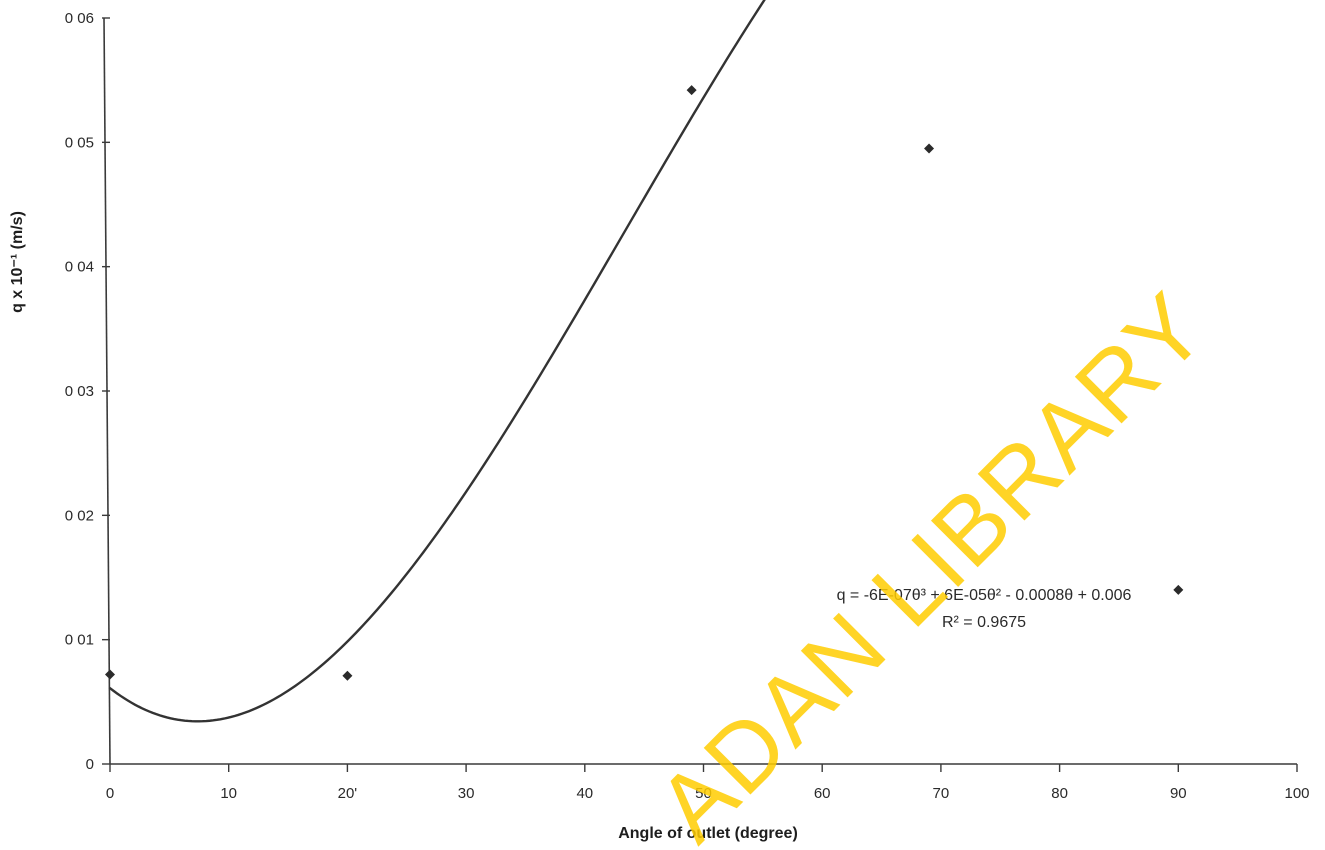  Describe the element at coordinates (822, 793) in the screenshot. I see `x-tick-label: 60` at that location.